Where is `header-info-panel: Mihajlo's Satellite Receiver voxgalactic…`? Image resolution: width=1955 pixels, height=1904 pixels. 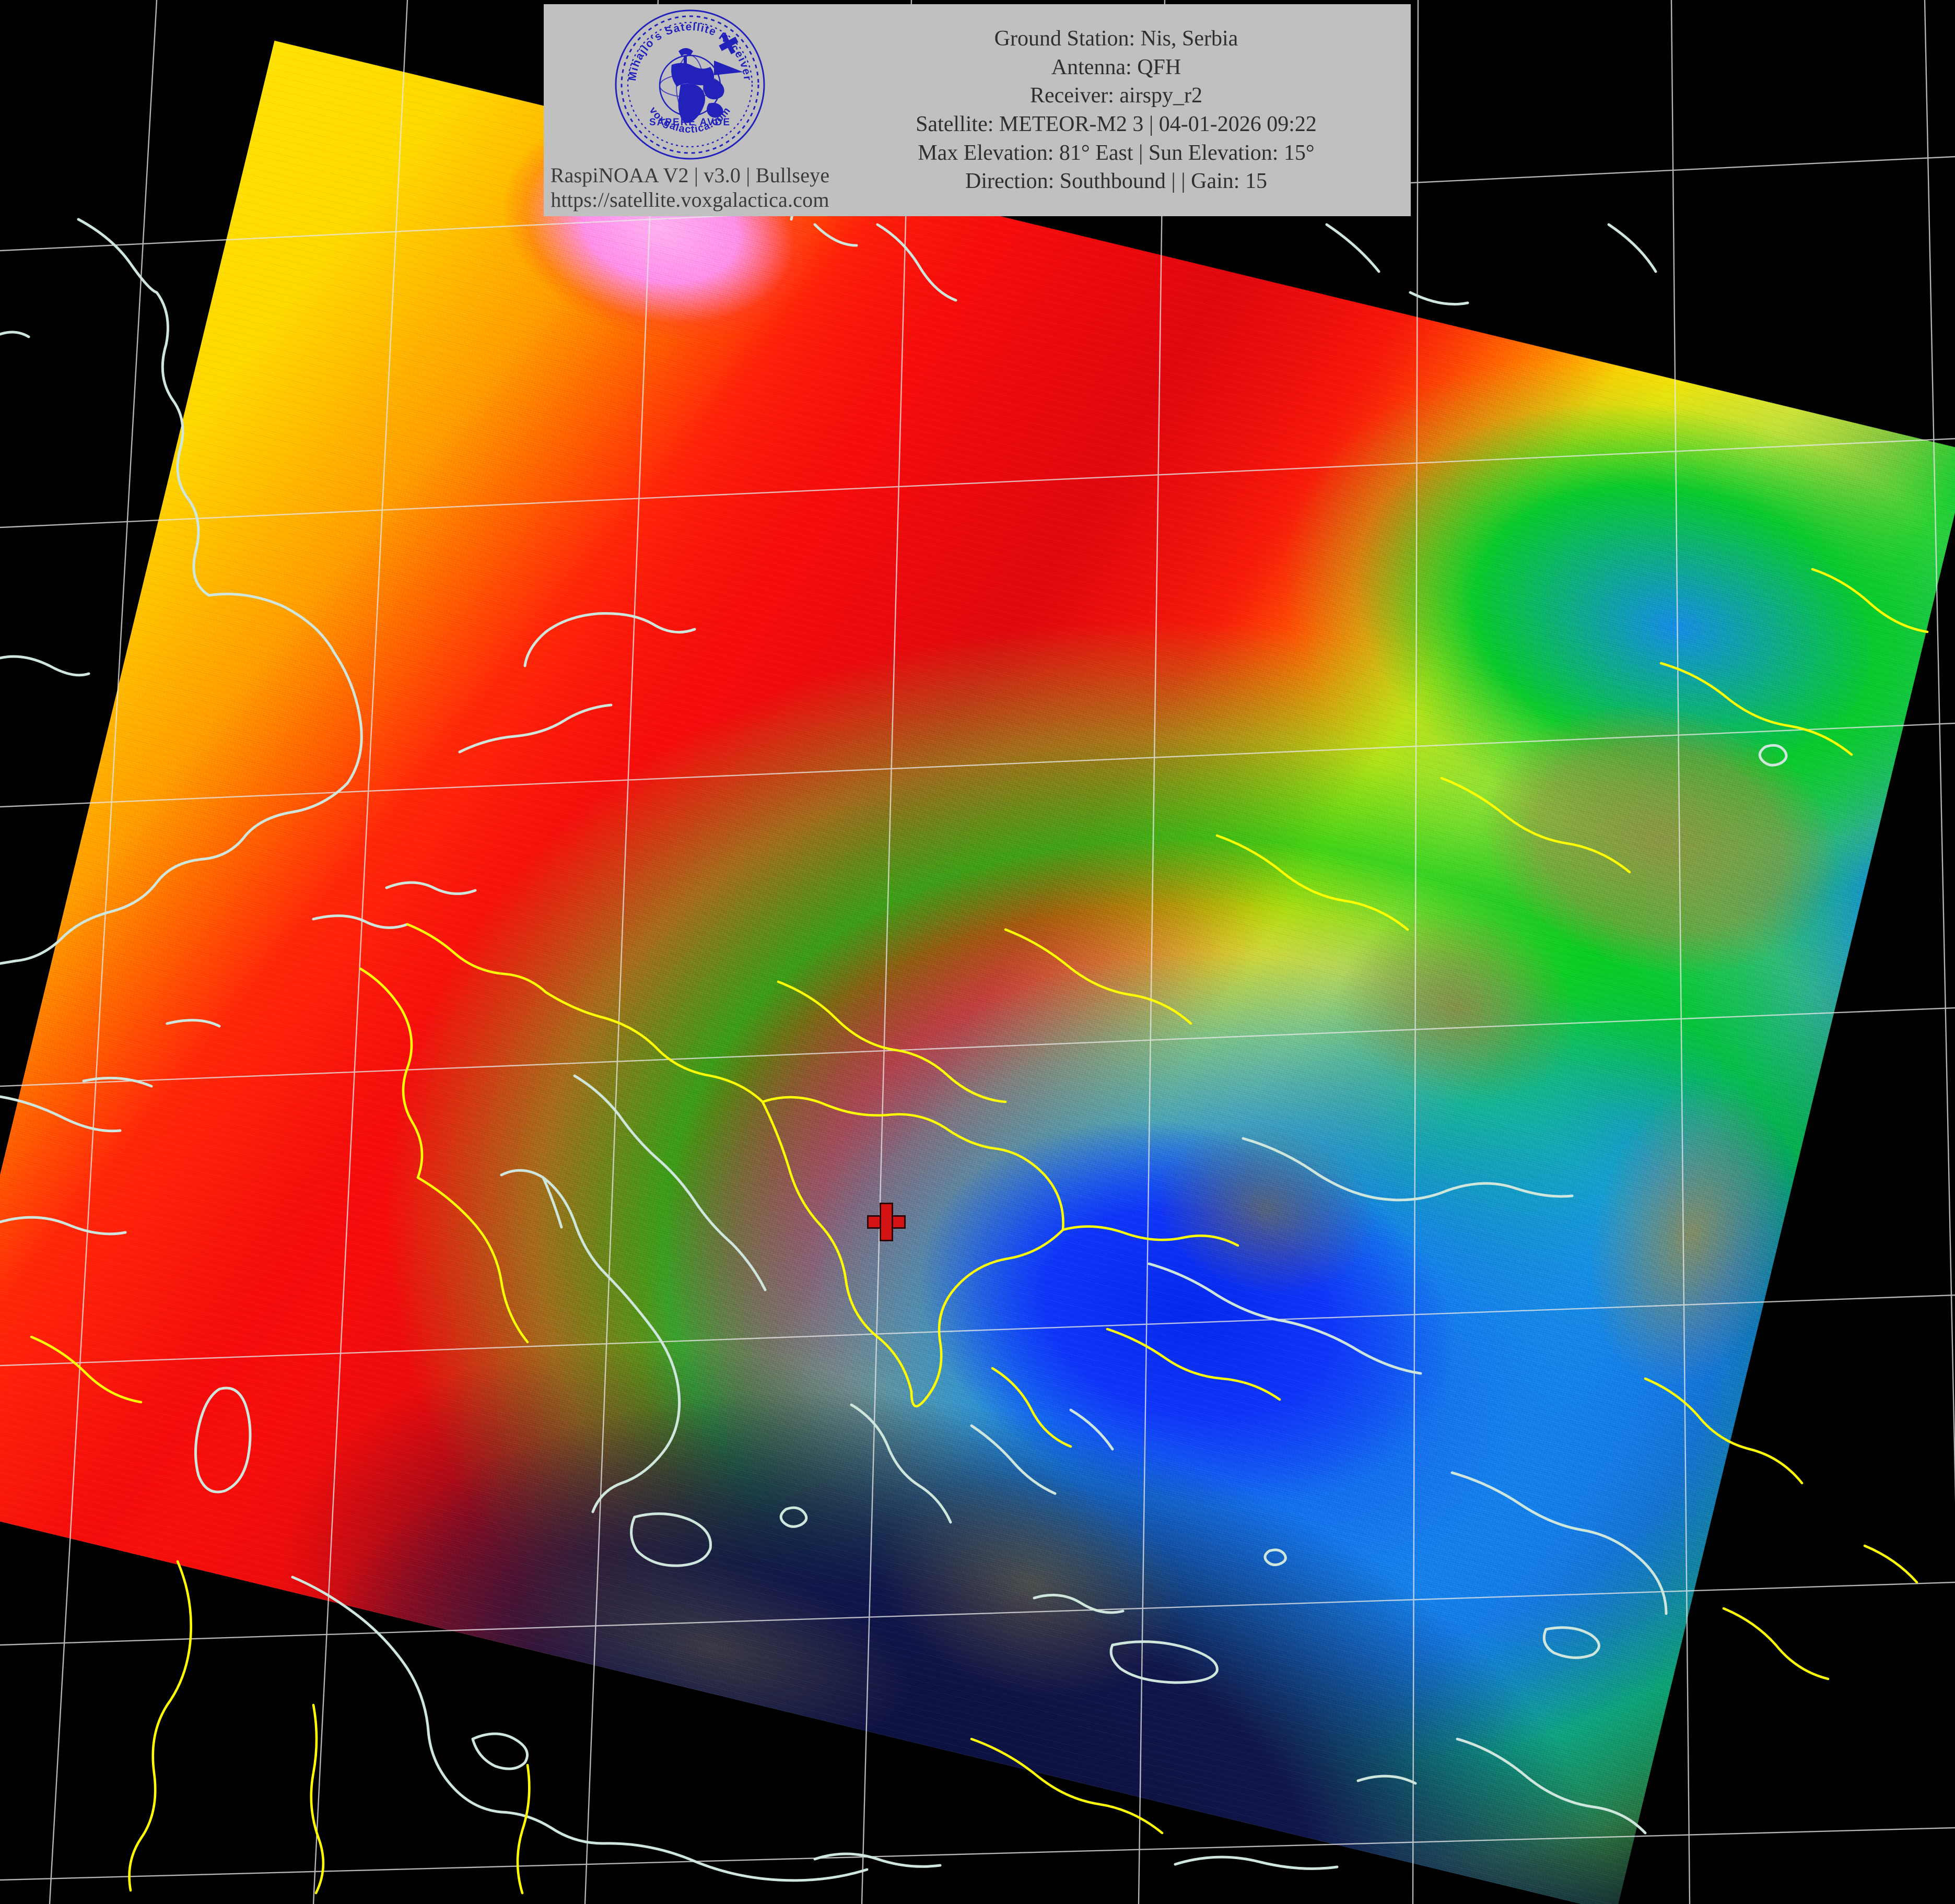
header-info-panel: Mihajlo's Satellite Receiver voxgalactic… is located at coordinates (977, 110).